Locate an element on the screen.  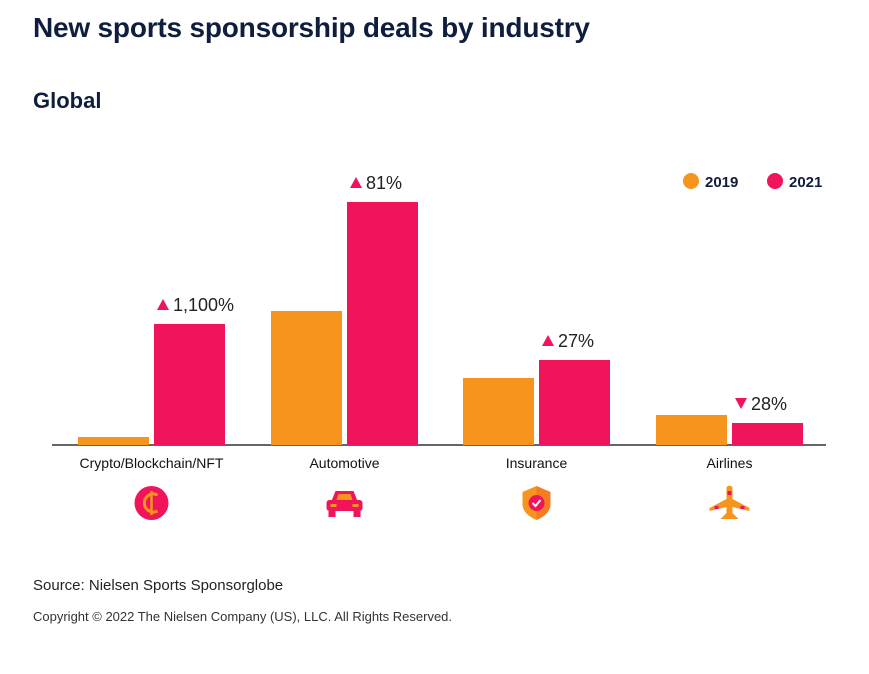
check-mark is located at coordinates (536, 503).